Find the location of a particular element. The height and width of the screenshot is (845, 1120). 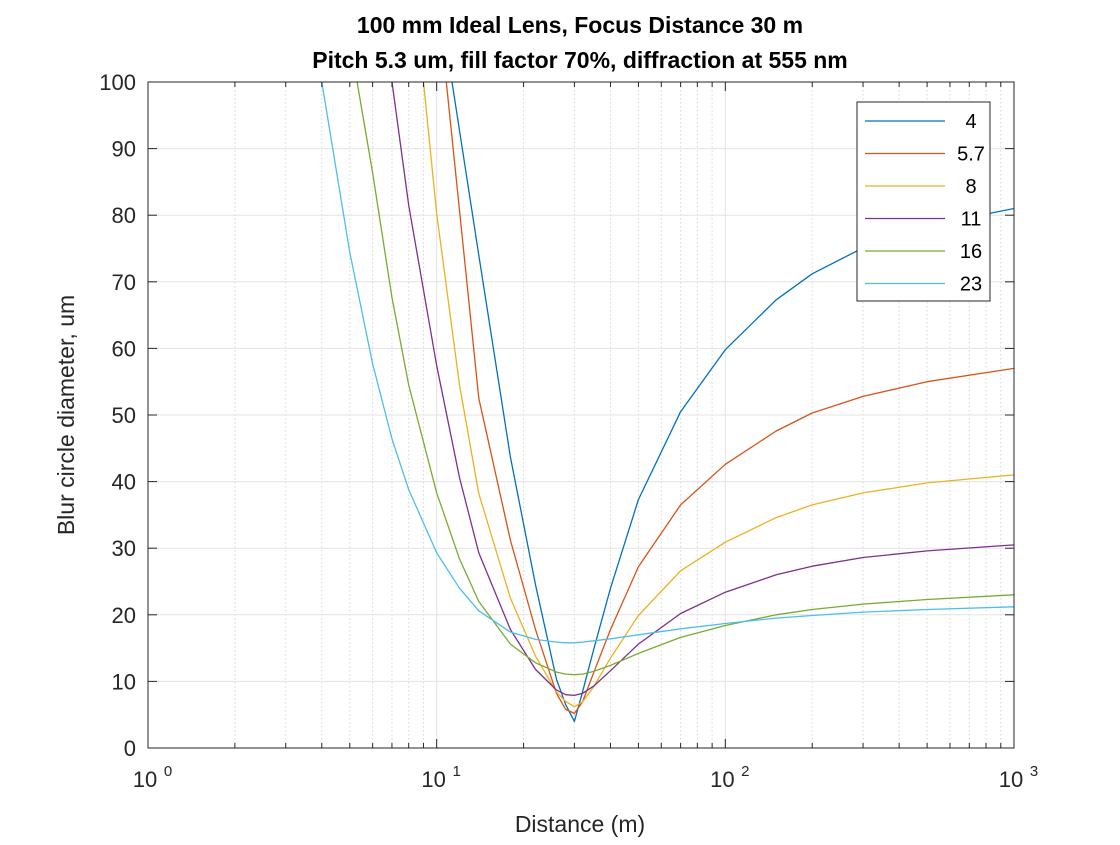

y-axis-label: Blur circle diameter, um is located at coordinates (66, 415).